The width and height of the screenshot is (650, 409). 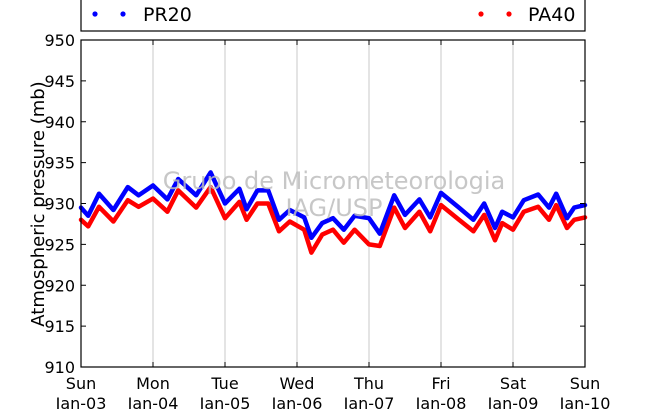 What do you see at coordinates (59, 122) in the screenshot?
I see `y-tick-label: 940` at bounding box center [59, 122].